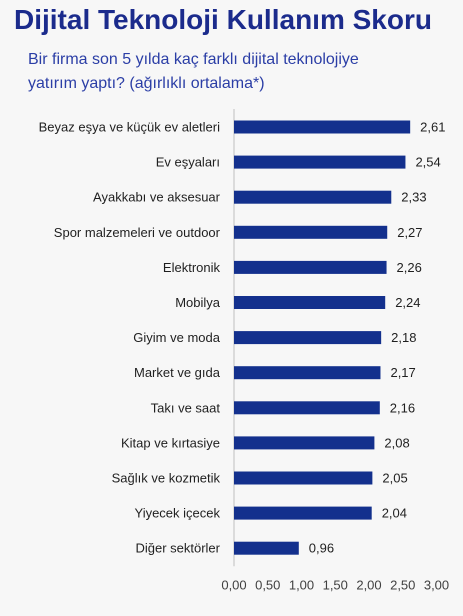 This screenshot has width=463, height=616. Describe the element at coordinates (157, 197) in the screenshot. I see `category-label: Ayakkabı ve aksesuar` at that location.